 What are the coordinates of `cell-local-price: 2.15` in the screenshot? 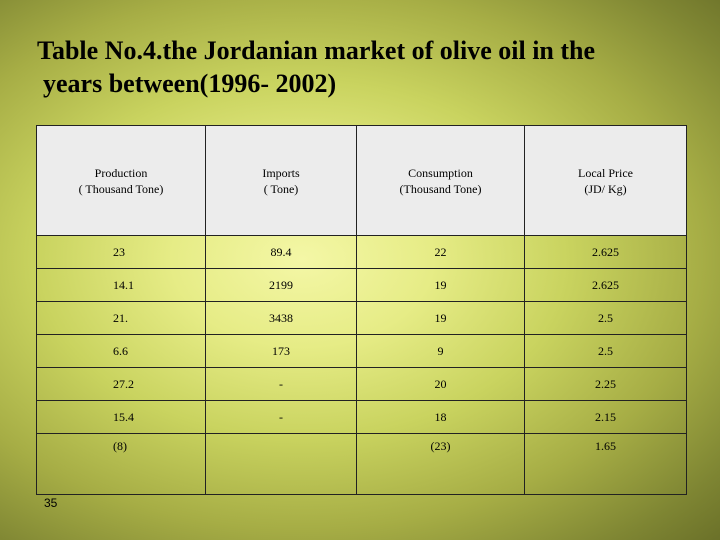 It's located at (605, 417).